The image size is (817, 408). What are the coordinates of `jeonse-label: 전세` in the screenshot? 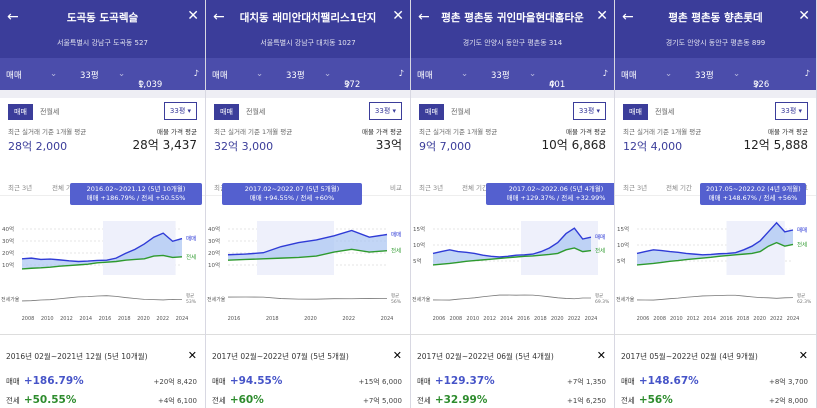 It's located at (219, 400).